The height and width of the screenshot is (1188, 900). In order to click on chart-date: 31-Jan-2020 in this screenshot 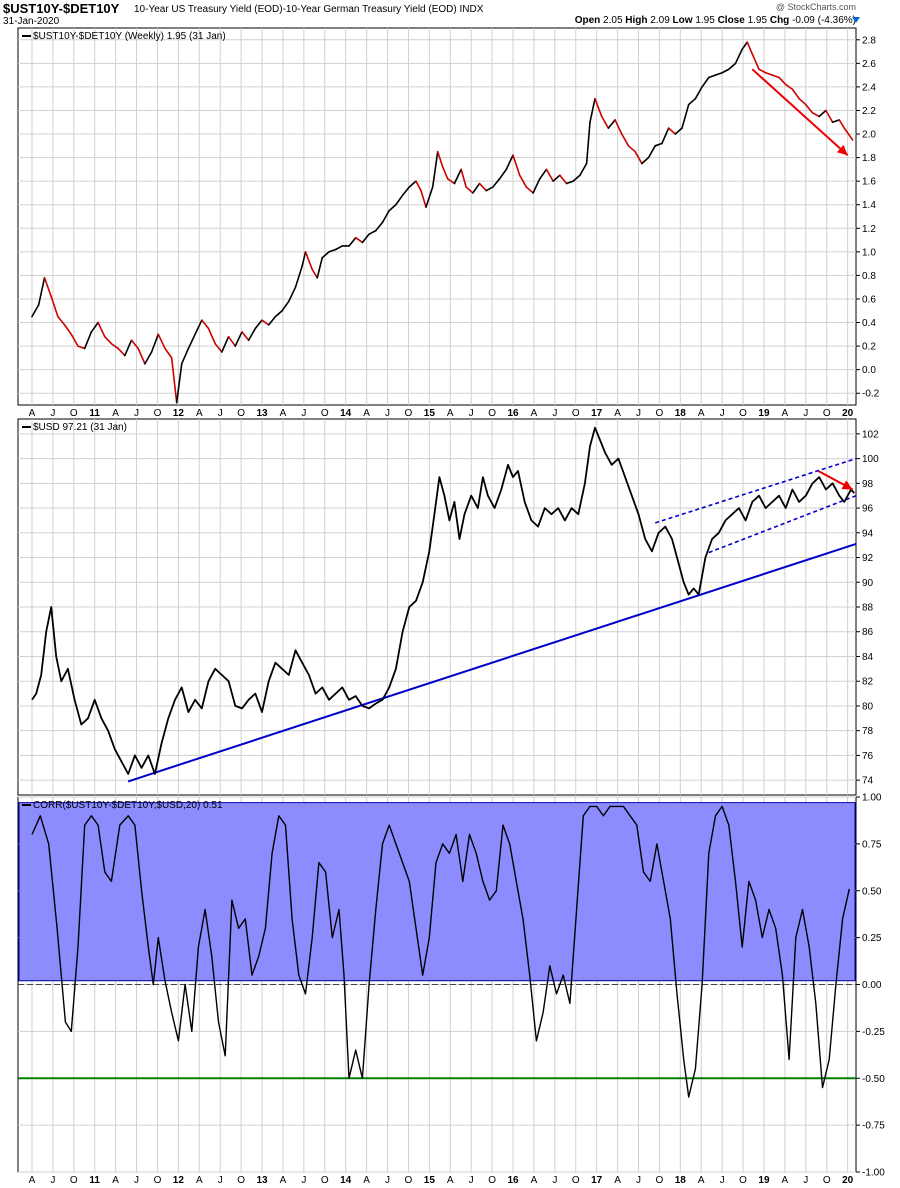, I will do `click(31, 21)`.